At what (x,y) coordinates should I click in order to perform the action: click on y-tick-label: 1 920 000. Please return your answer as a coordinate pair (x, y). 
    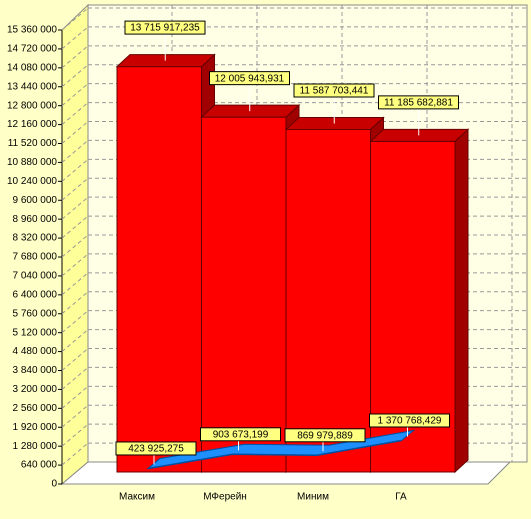
    Looking at the image, I should click on (35, 427).